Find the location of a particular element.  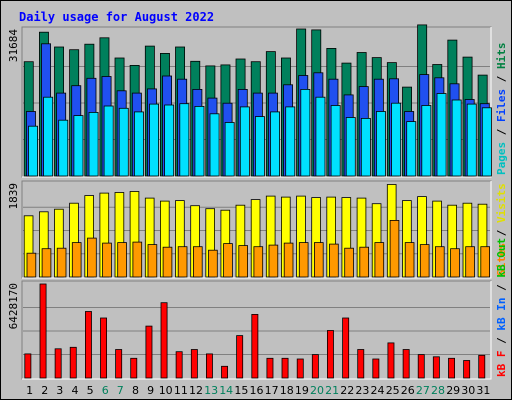

x-tick-label: 15 is located at coordinates (241, 390).